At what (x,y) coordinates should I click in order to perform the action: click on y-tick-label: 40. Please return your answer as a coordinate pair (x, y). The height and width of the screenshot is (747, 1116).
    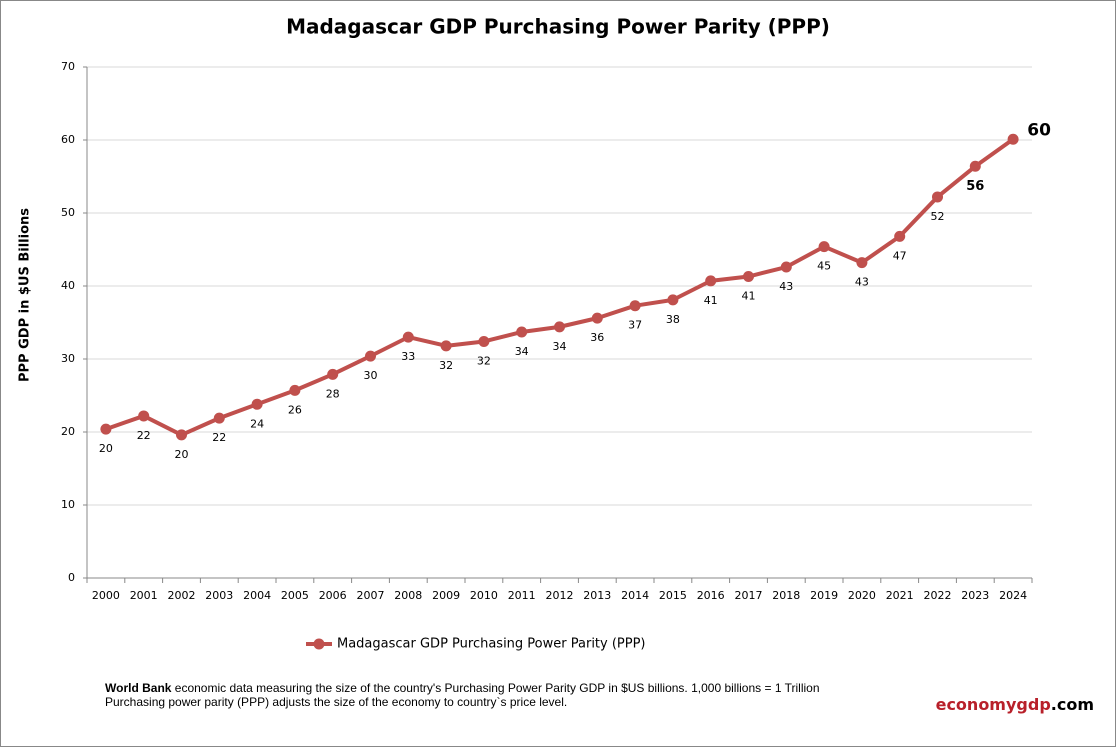
    Looking at the image, I should click on (68, 285).